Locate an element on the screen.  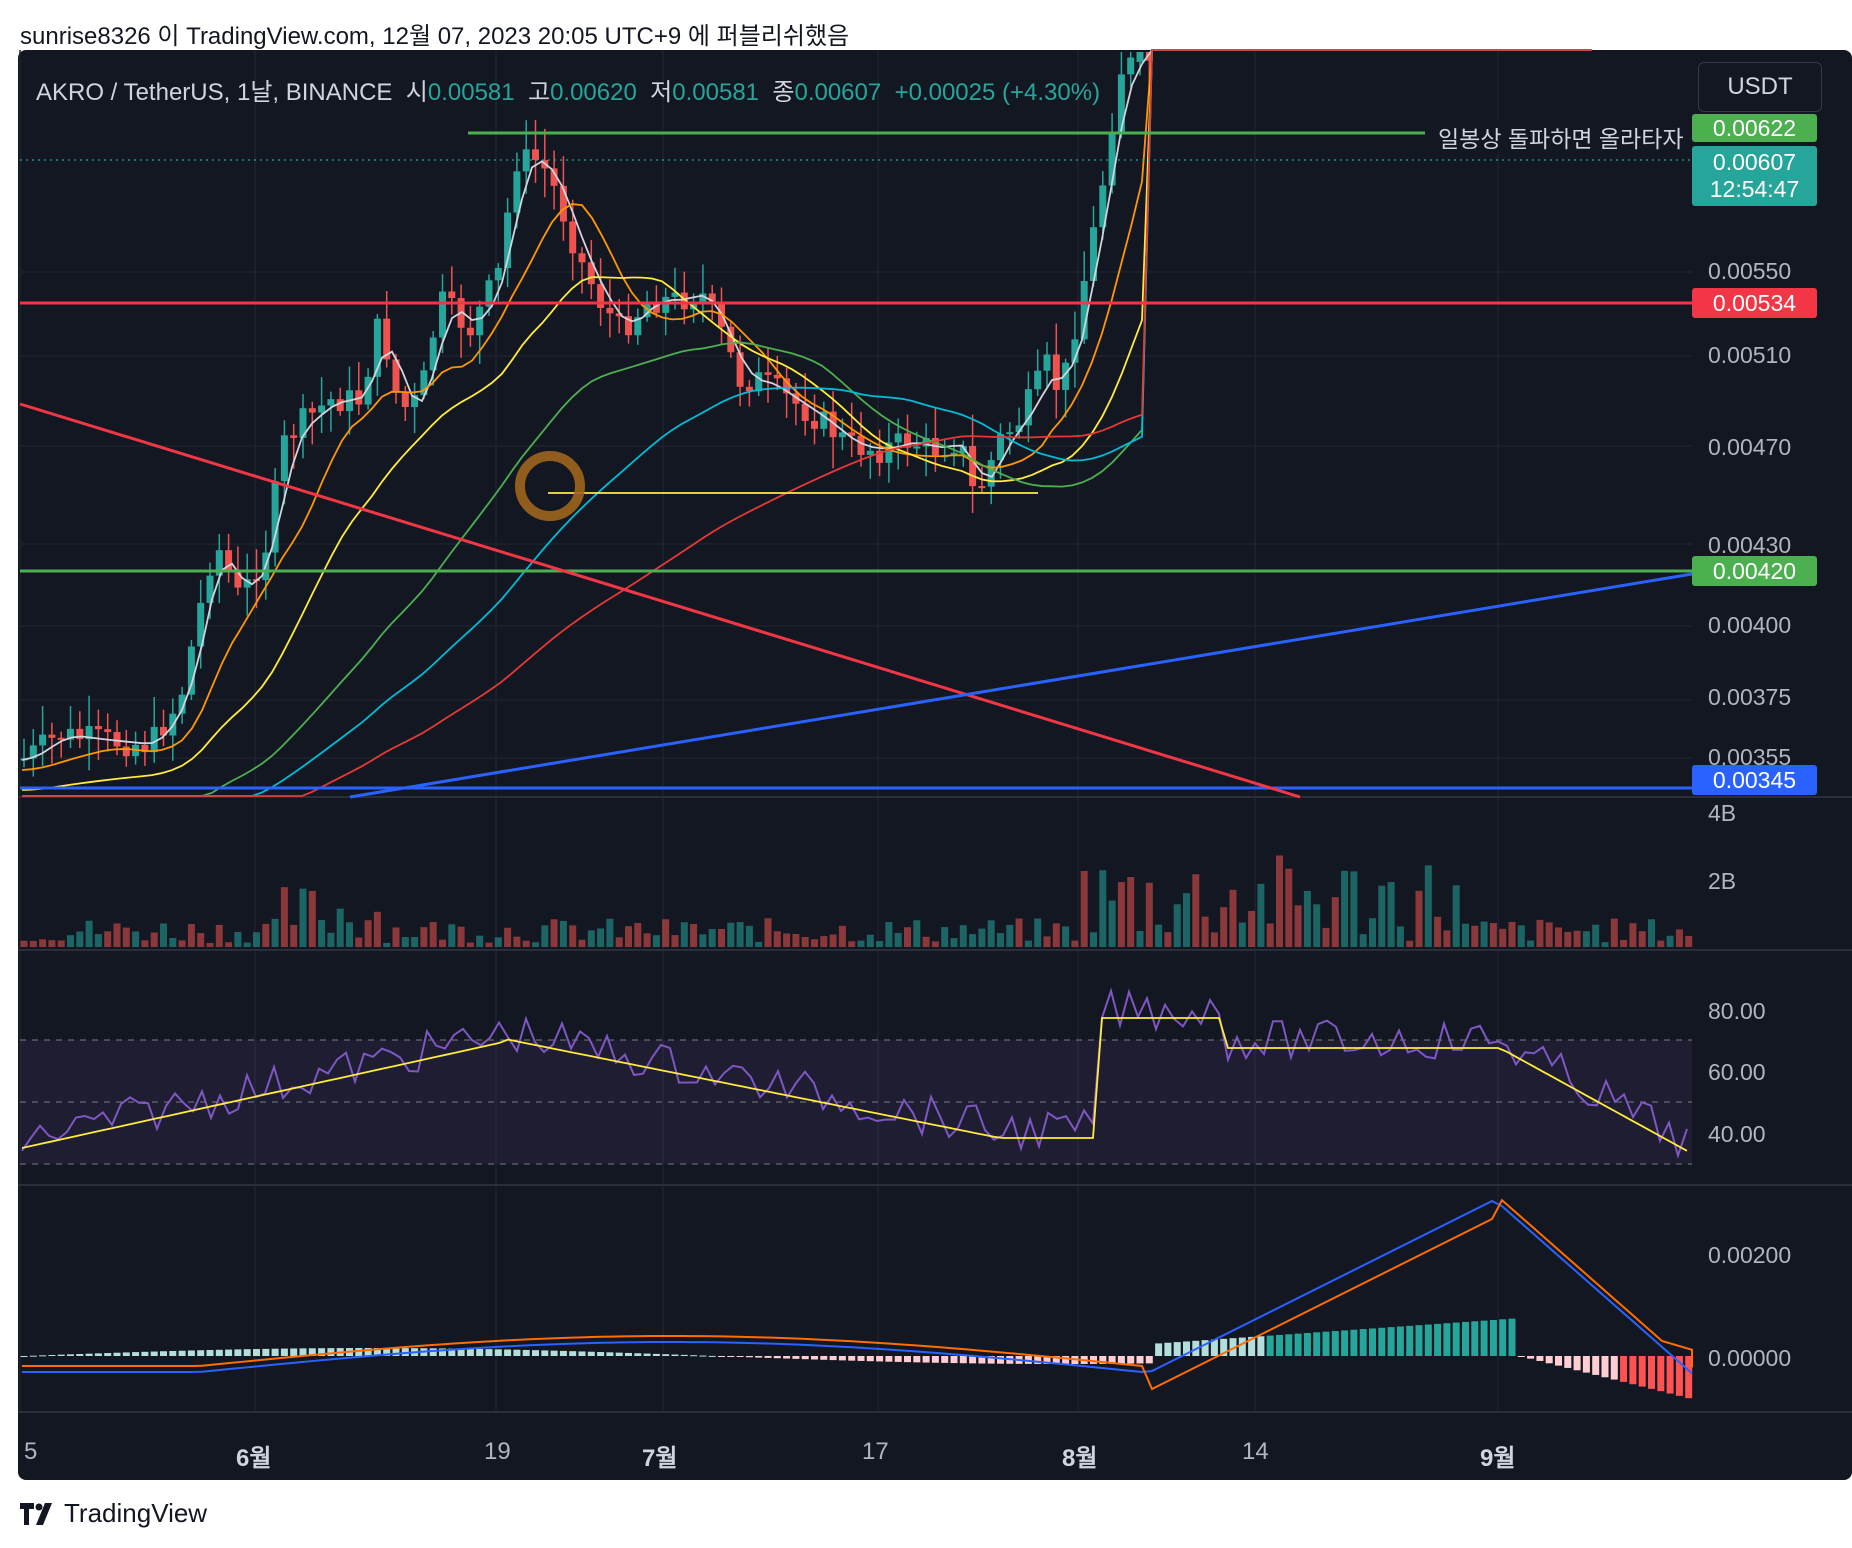
rsi-axis-label: 80.00 is located at coordinates (1737, 1011).